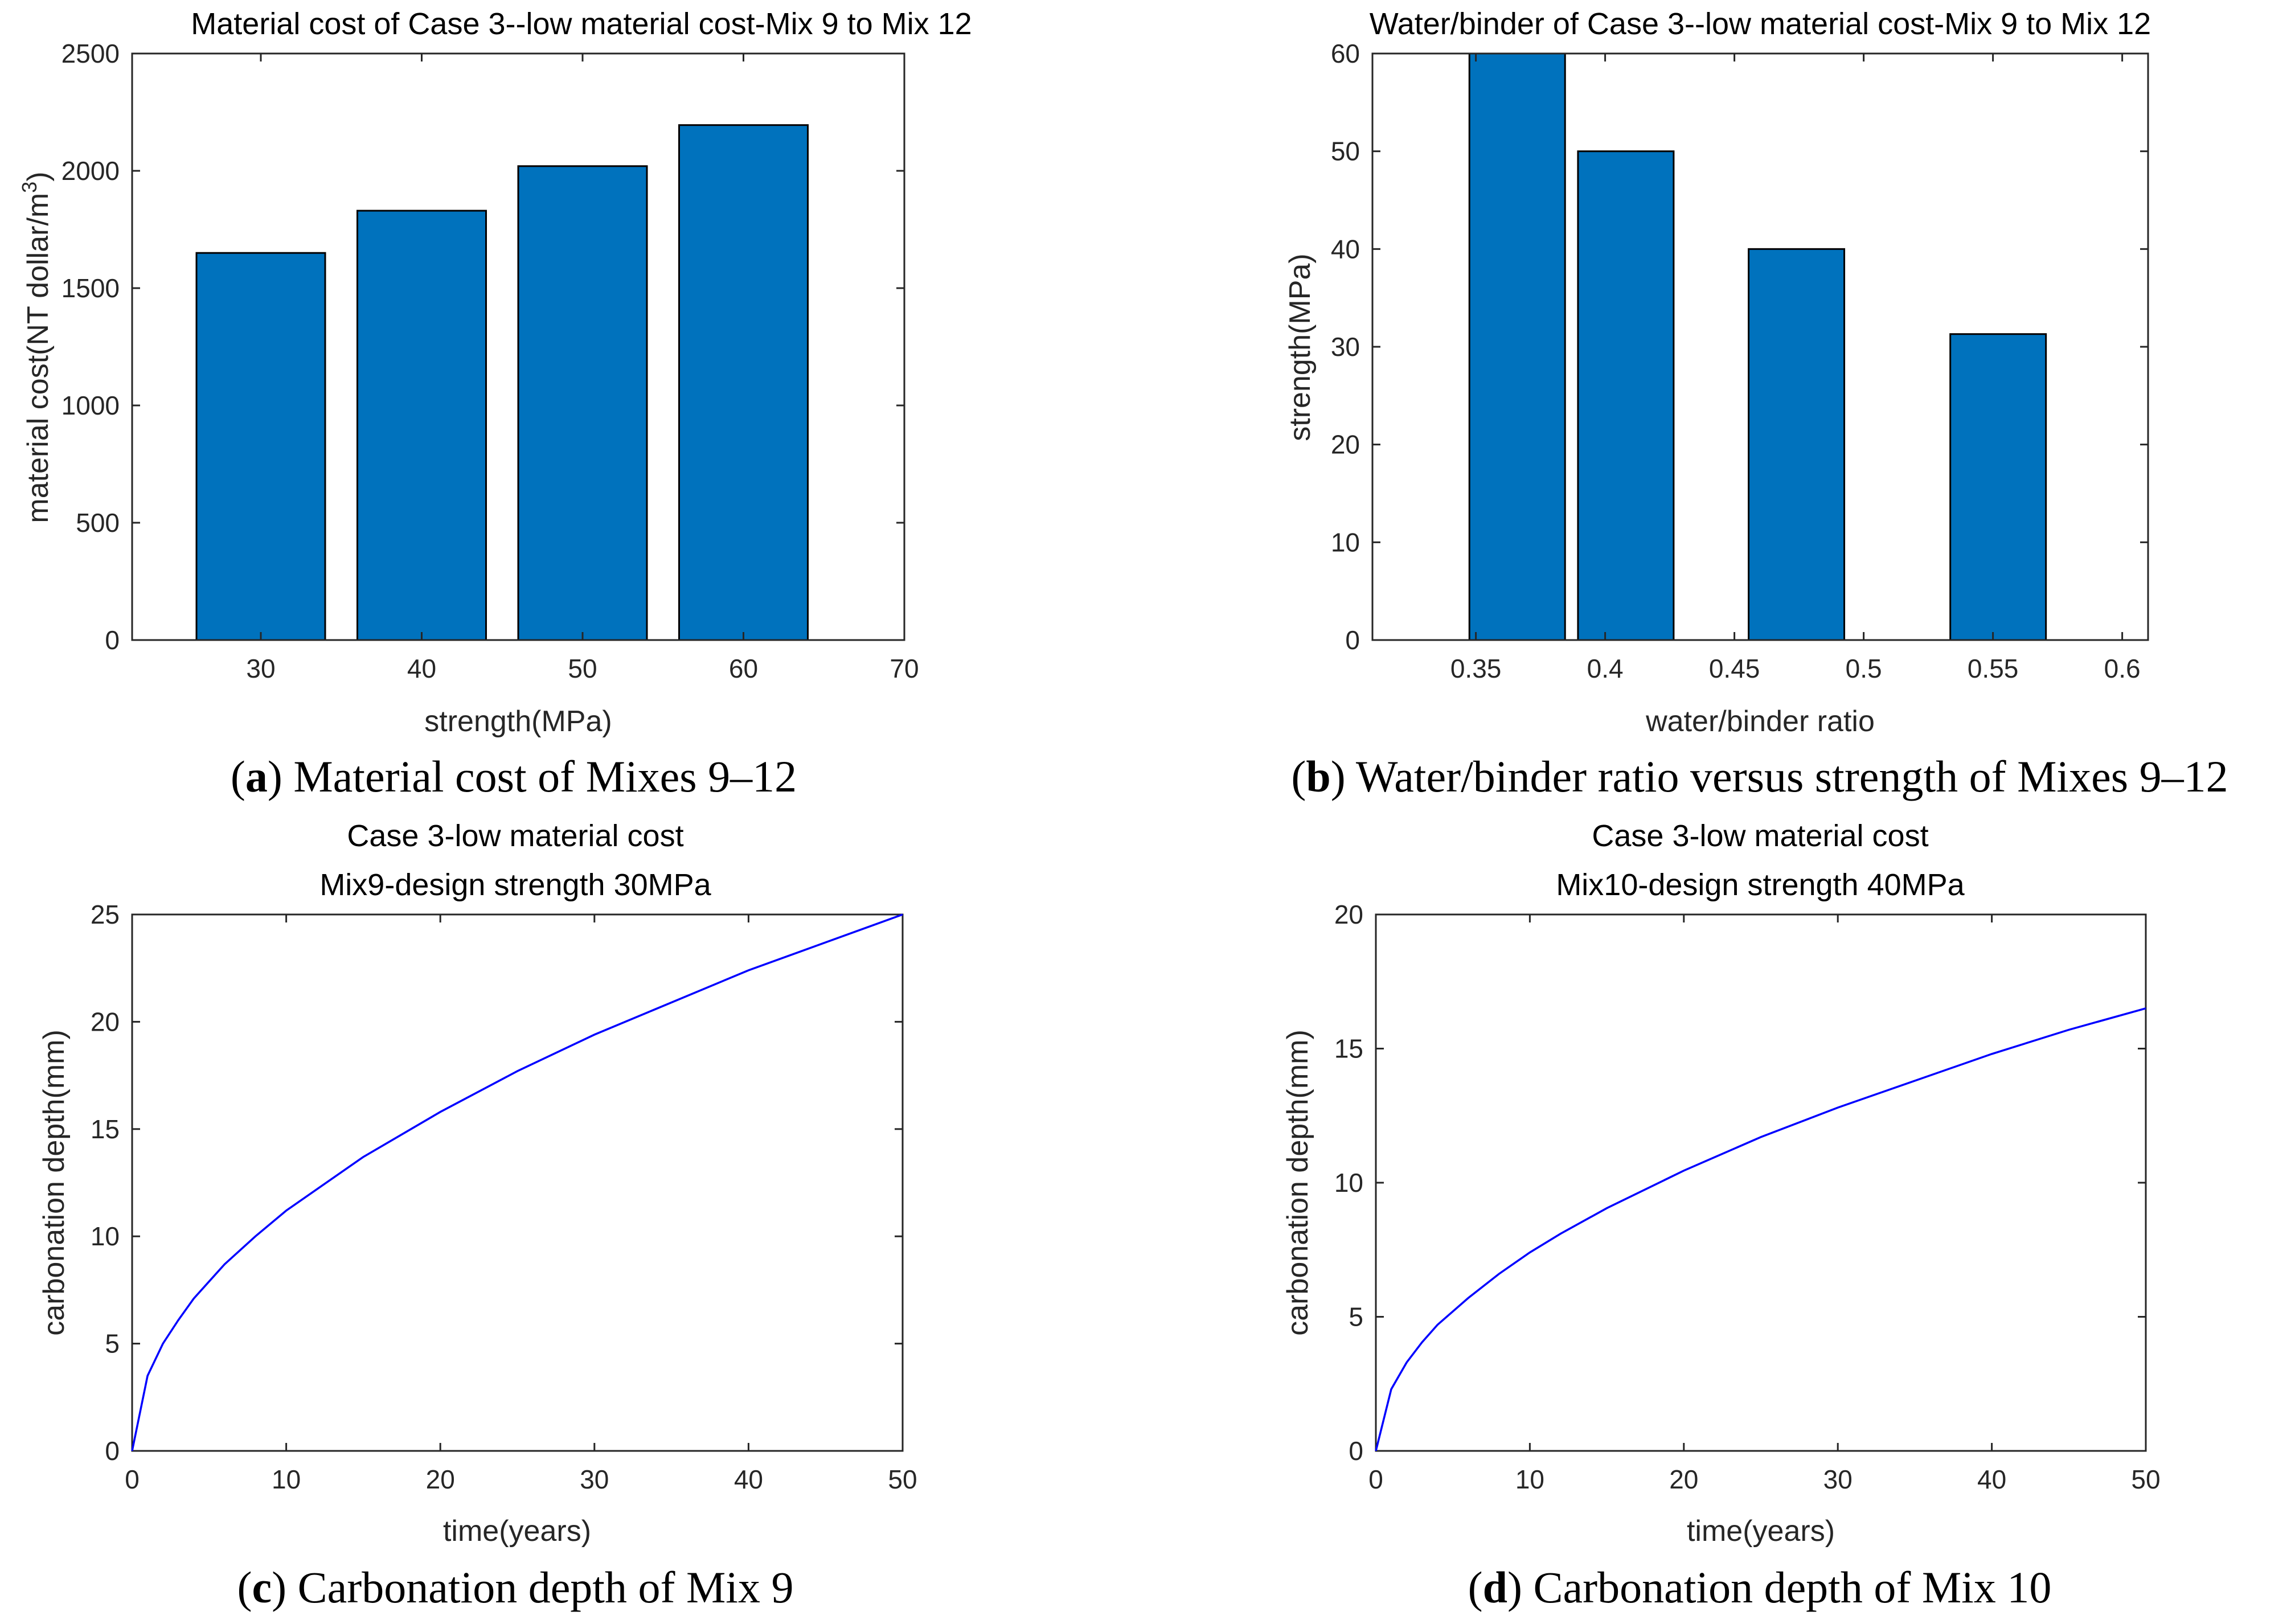 This screenshot has width=2295, height=1624. Describe the element at coordinates (517, 1531) in the screenshot. I see `panel-c-xlabel: time(years)` at that location.